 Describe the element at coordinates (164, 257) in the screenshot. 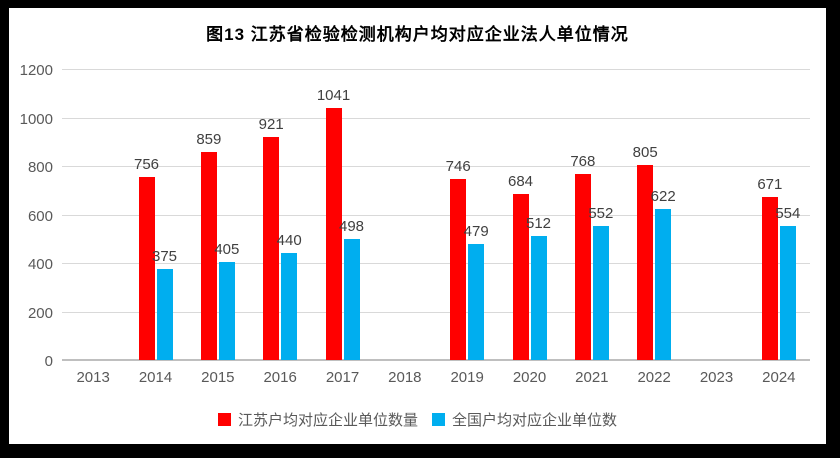

I see `bar-value-label: 375` at that location.